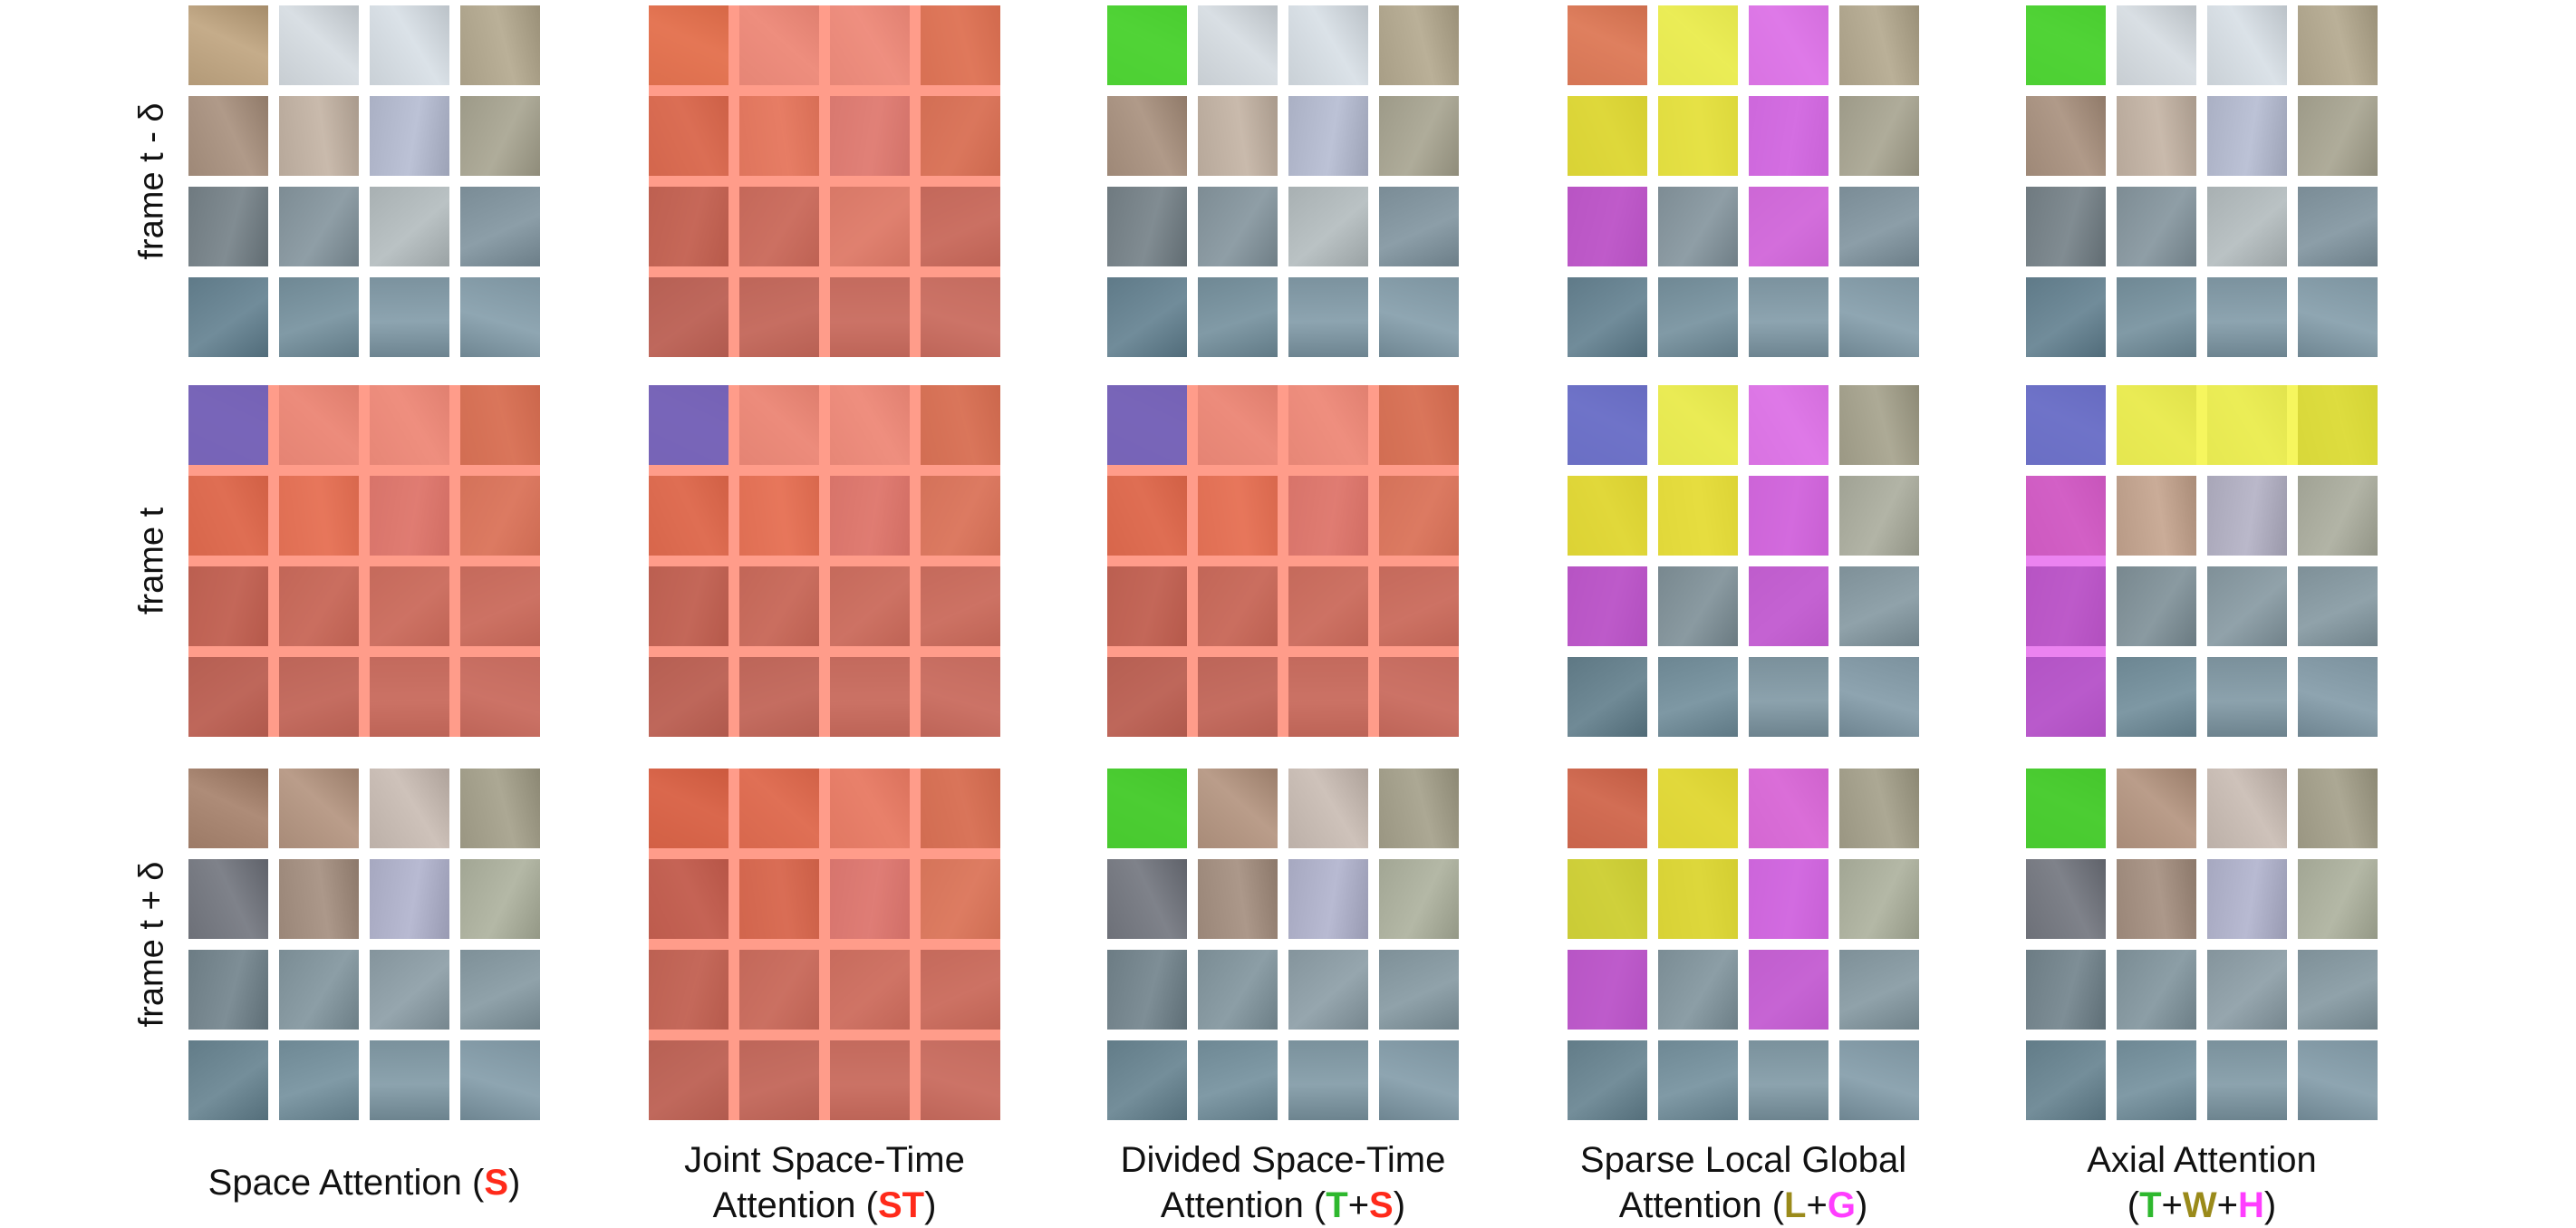 The width and height of the screenshot is (2576, 1228). I want to click on caption-highlight: L, so click(1795, 1205).